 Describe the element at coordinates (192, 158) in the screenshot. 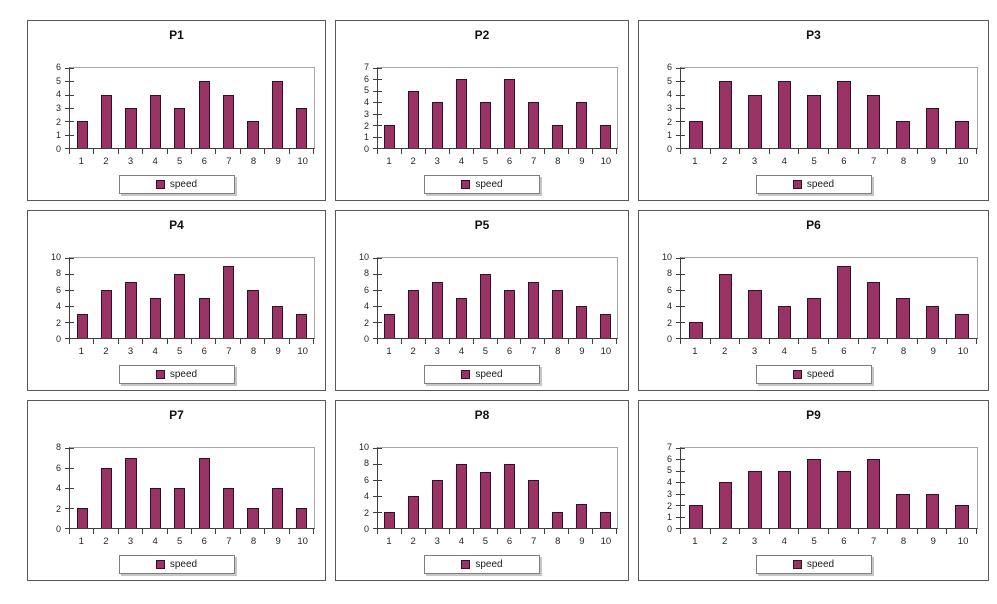

I see `x-axis-labels: 1 2 3 4 5 6 7 8 9 10` at that location.